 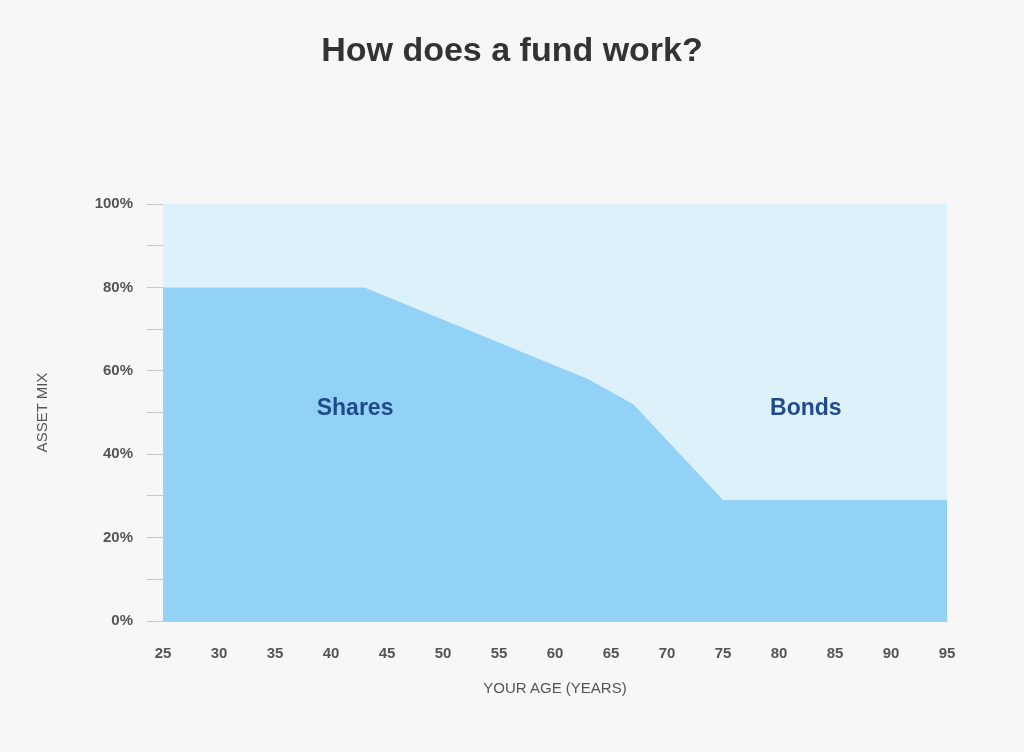 I want to click on y-tick-label: 60%, so click(x=117, y=369).